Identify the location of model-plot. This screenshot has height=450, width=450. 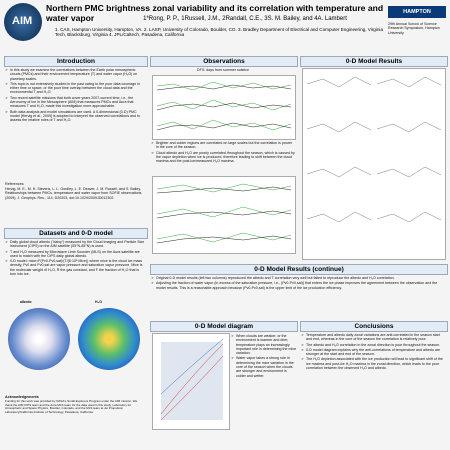
(374, 149).